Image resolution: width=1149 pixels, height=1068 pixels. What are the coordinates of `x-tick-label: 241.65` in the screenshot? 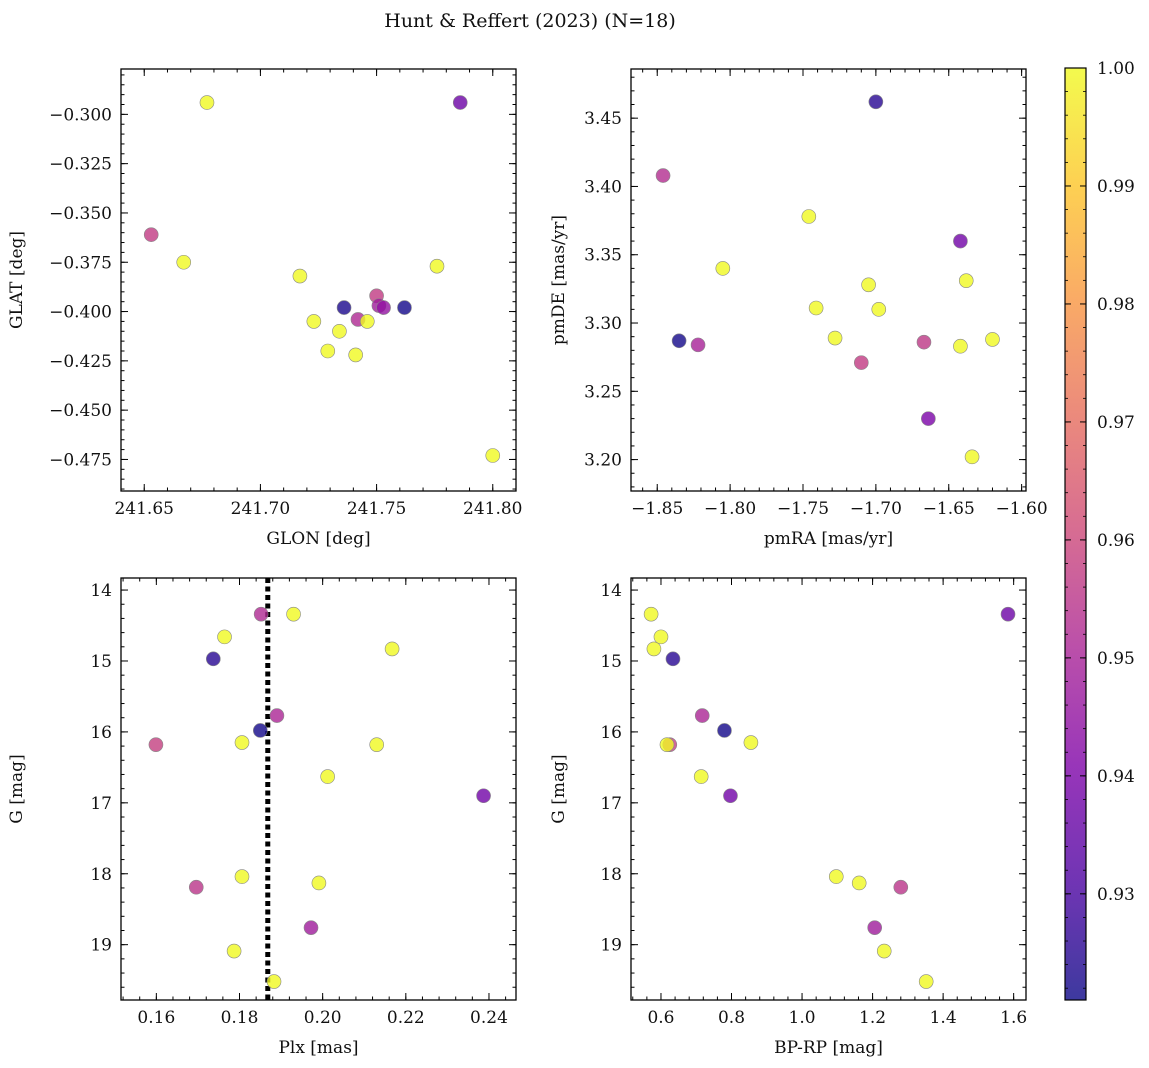 It's located at (143, 509).